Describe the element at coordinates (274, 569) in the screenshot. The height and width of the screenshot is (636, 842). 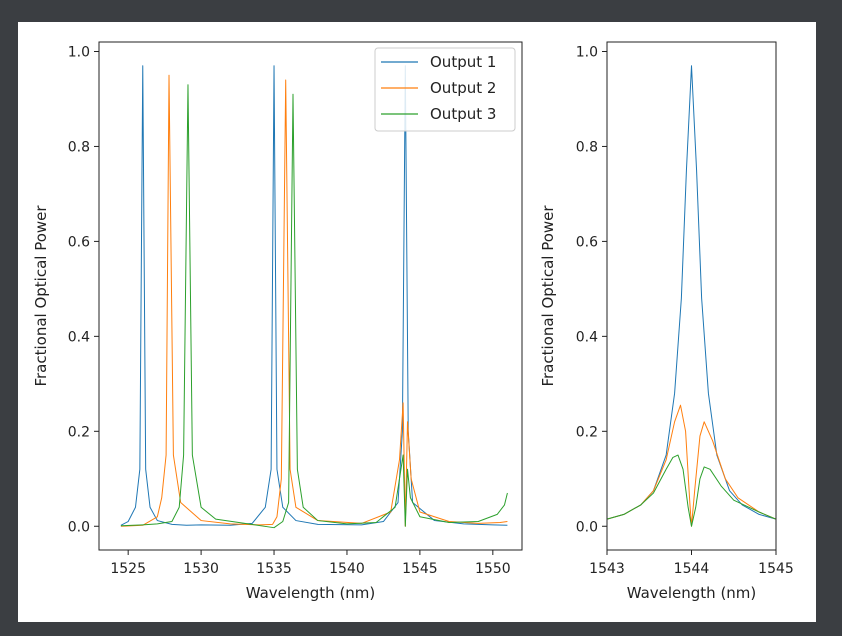
I see `main-x-tick-label: 1535` at that location.